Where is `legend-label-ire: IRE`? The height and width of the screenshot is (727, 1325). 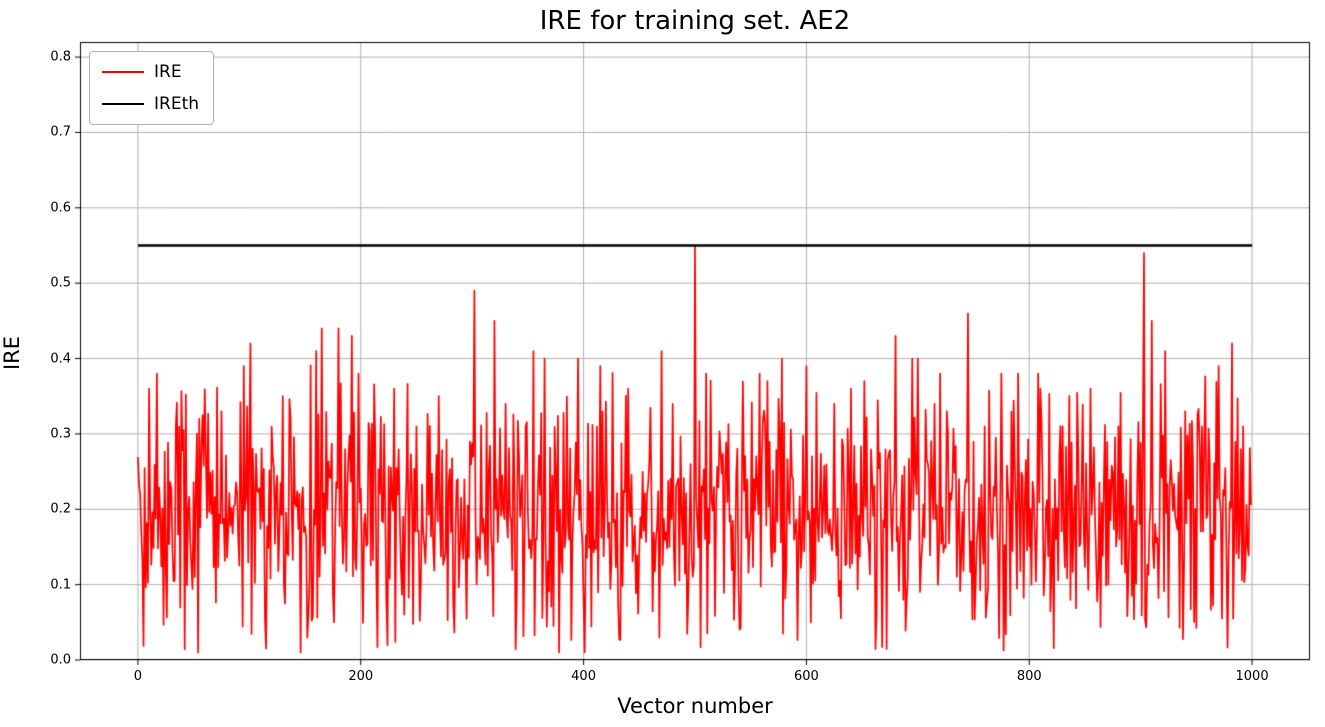 legend-label-ire: IRE is located at coordinates (168, 72).